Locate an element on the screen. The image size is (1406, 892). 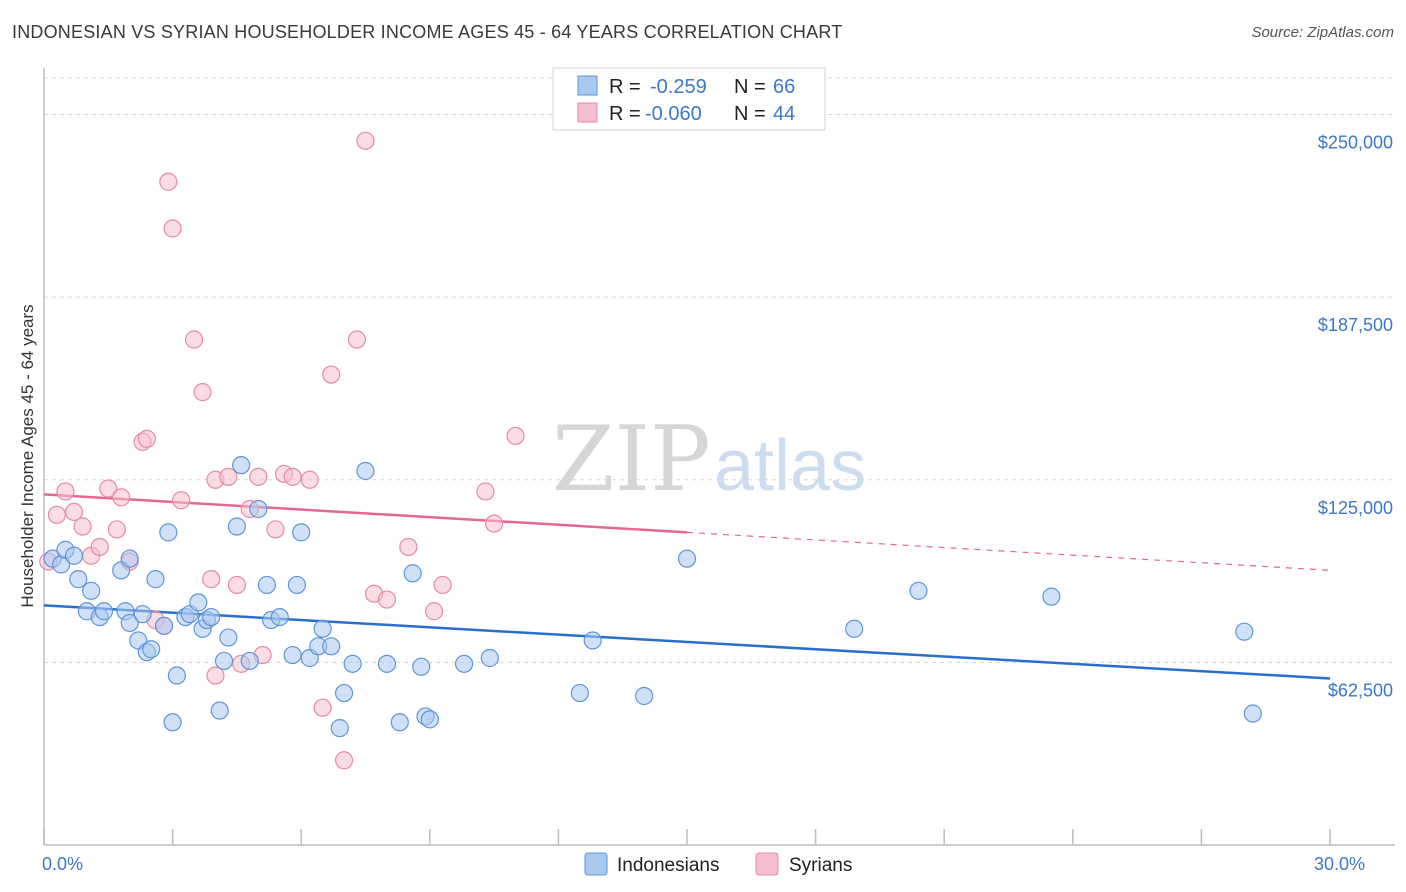
y-tick-labels: $62,500 $125,000 $187,500 $250,000 is located at coordinates (1355, 417).